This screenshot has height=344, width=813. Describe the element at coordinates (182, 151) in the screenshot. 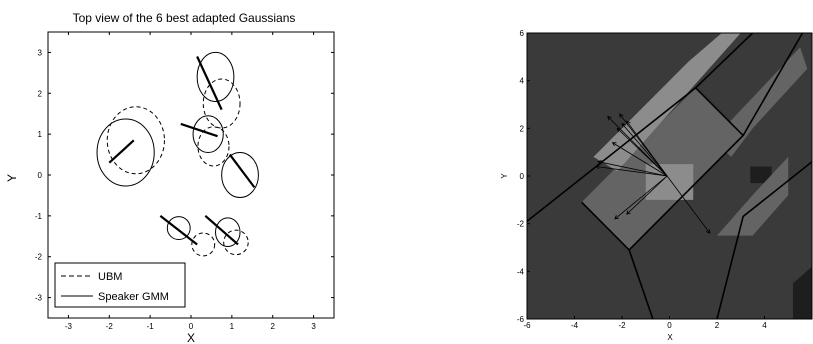

I see `left-segments-layer` at that location.